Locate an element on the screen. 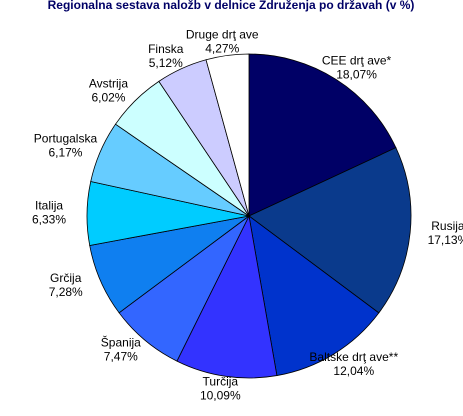 The width and height of the screenshot is (463, 416). slice-label: Španija is located at coordinates (121, 342).